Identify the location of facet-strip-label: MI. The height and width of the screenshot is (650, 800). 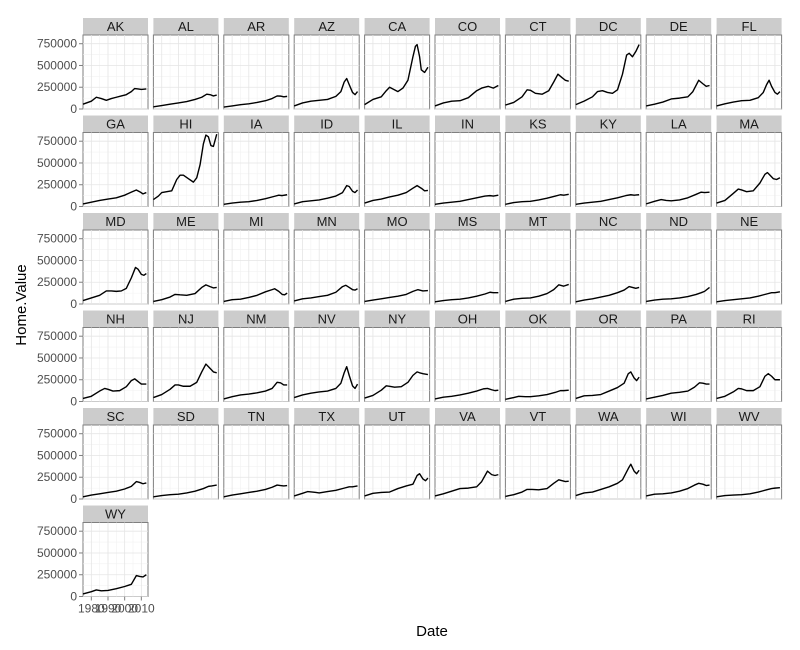
(256, 221).